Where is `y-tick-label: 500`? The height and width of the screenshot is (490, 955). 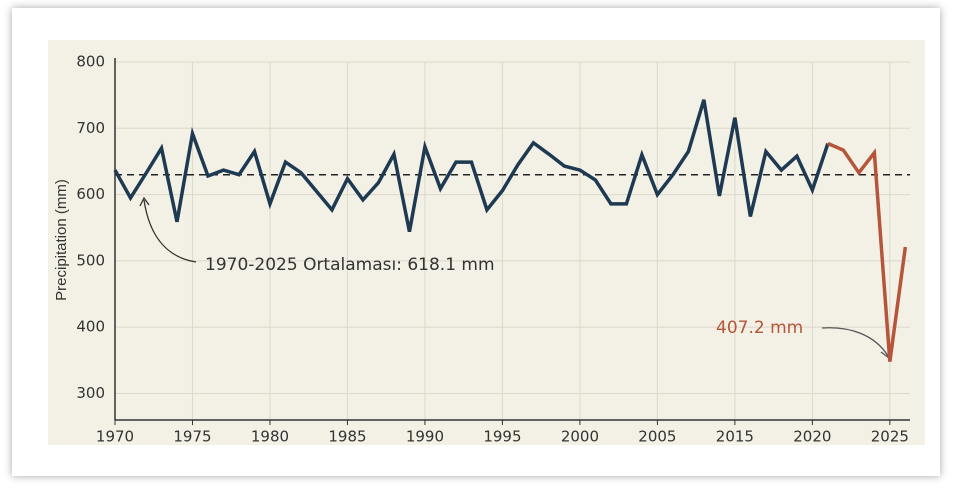 y-tick-label: 500 is located at coordinates (90, 260).